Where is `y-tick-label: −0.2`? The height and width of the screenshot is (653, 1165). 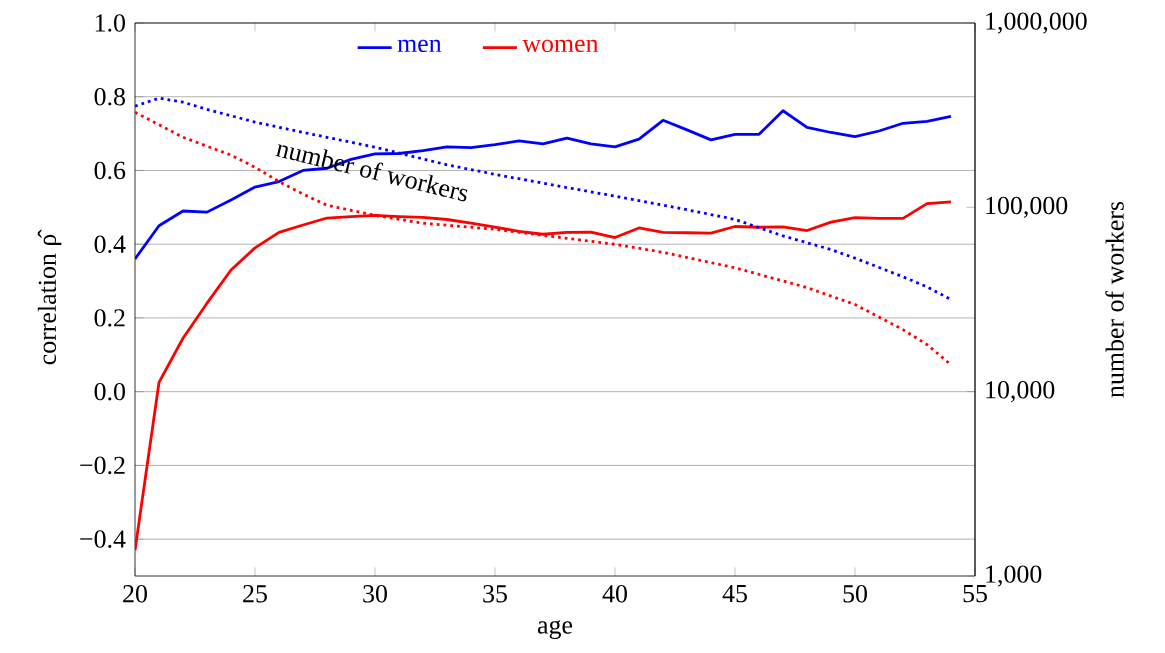 y-tick-label: −0.2 is located at coordinates (102, 465).